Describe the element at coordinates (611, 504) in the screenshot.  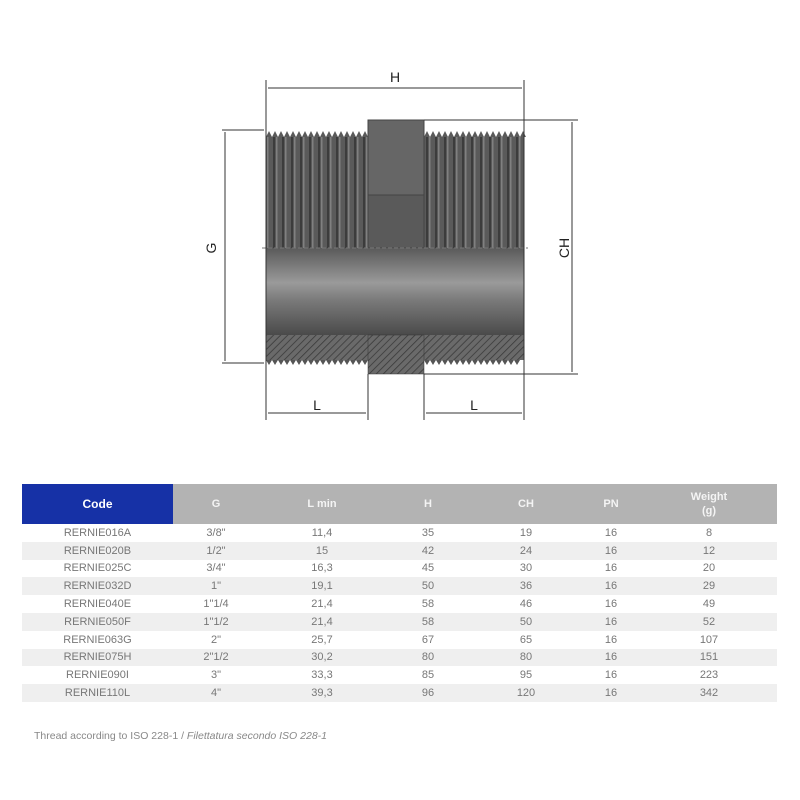
I see `header-pn: PN` at that location.